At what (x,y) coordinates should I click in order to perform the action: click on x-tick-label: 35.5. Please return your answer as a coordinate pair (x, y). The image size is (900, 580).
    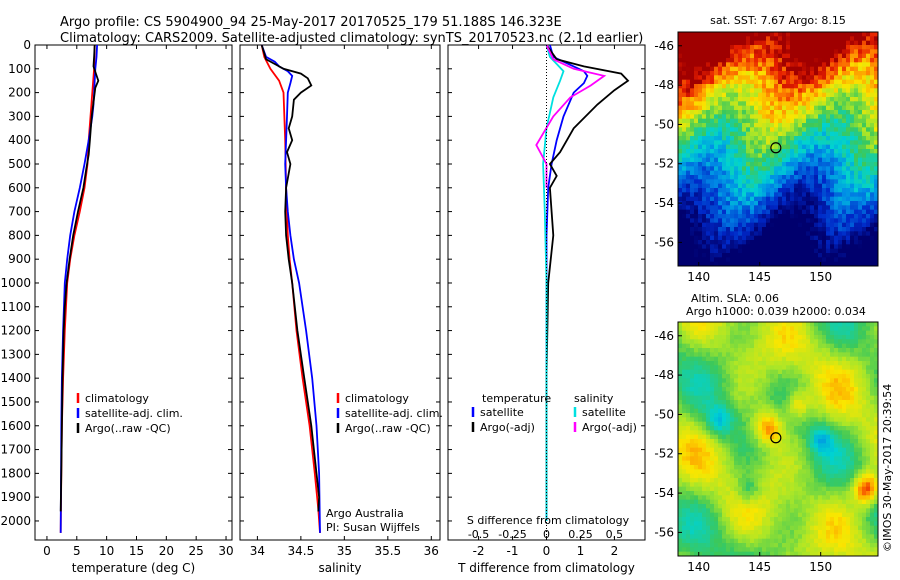
    Looking at the image, I should click on (387, 551).